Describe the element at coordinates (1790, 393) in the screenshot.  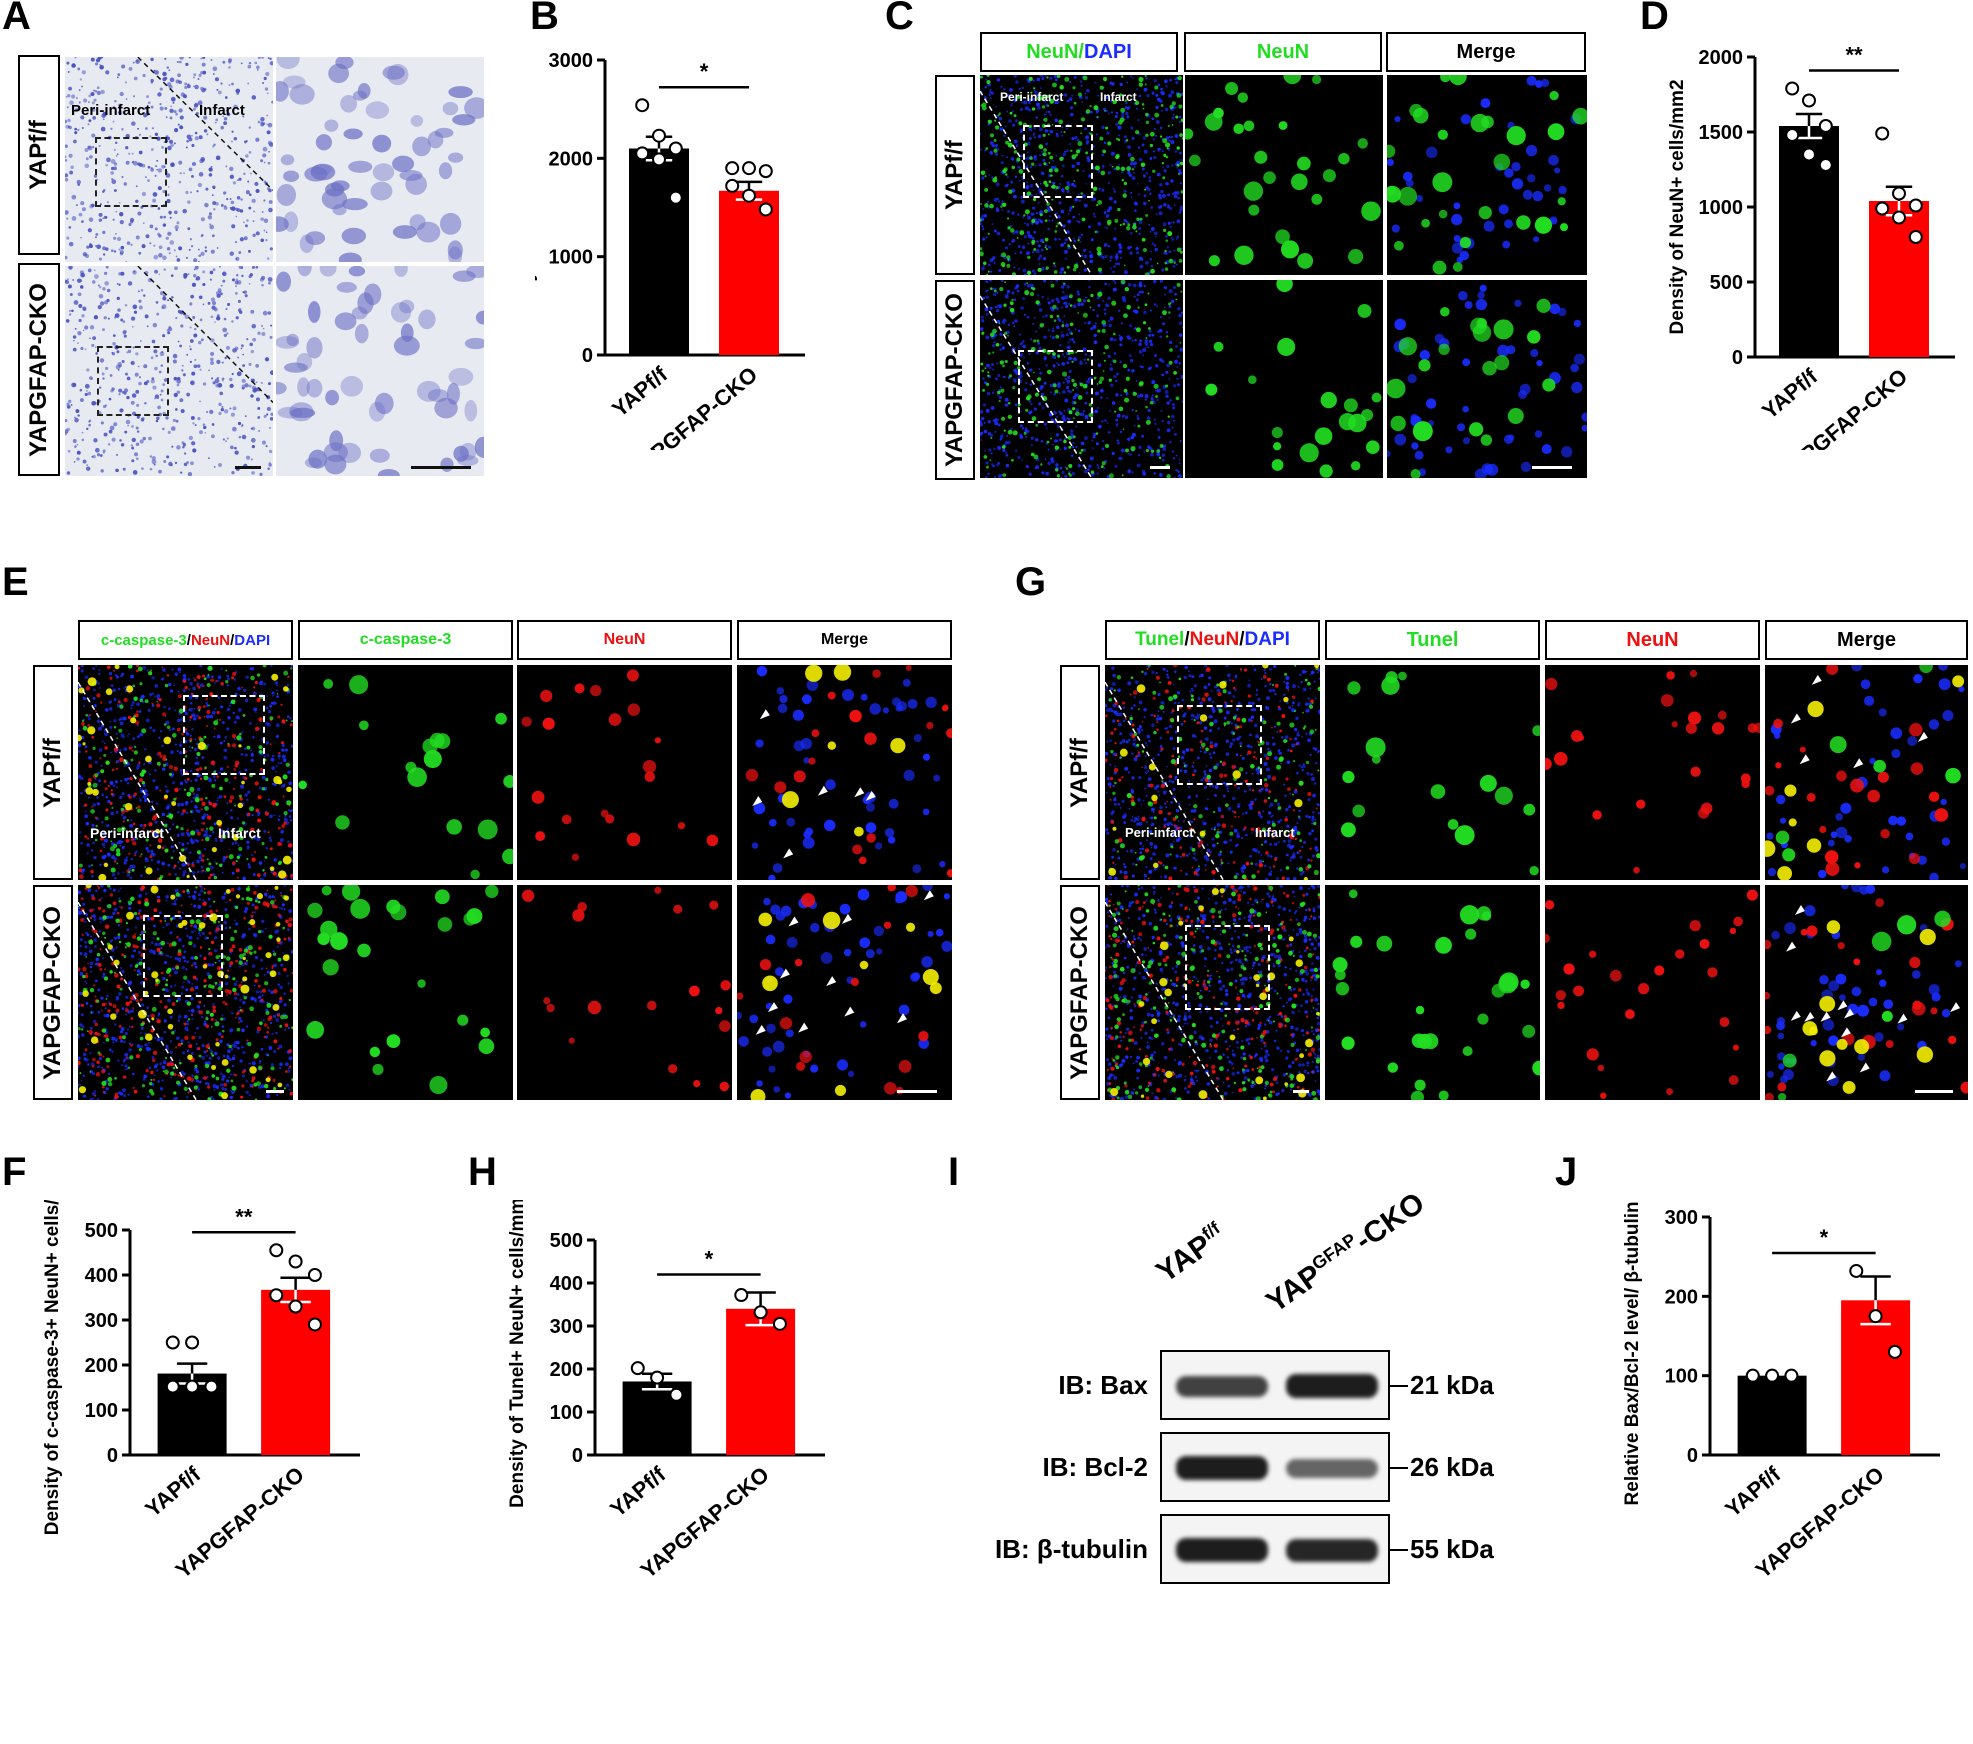
I see `x-tick-label-1: YAPf/f` at that location.